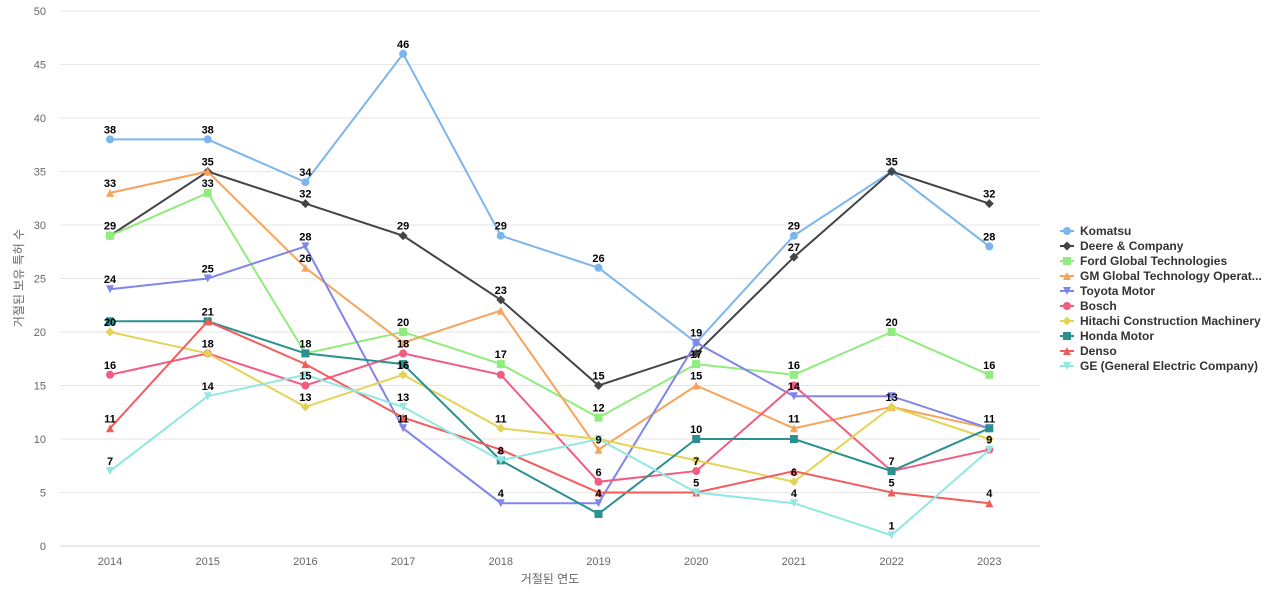 The image size is (1280, 600). I want to click on x-tick-label: 2022, so click(891, 562).